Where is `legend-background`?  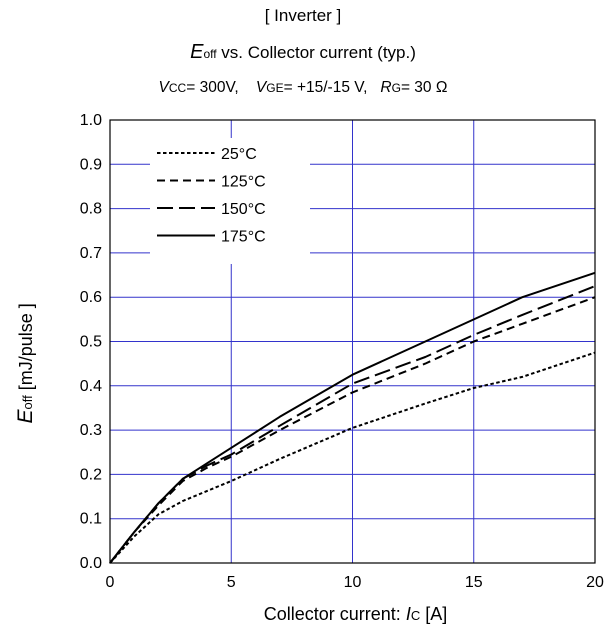
legend-background is located at coordinates (230, 201).